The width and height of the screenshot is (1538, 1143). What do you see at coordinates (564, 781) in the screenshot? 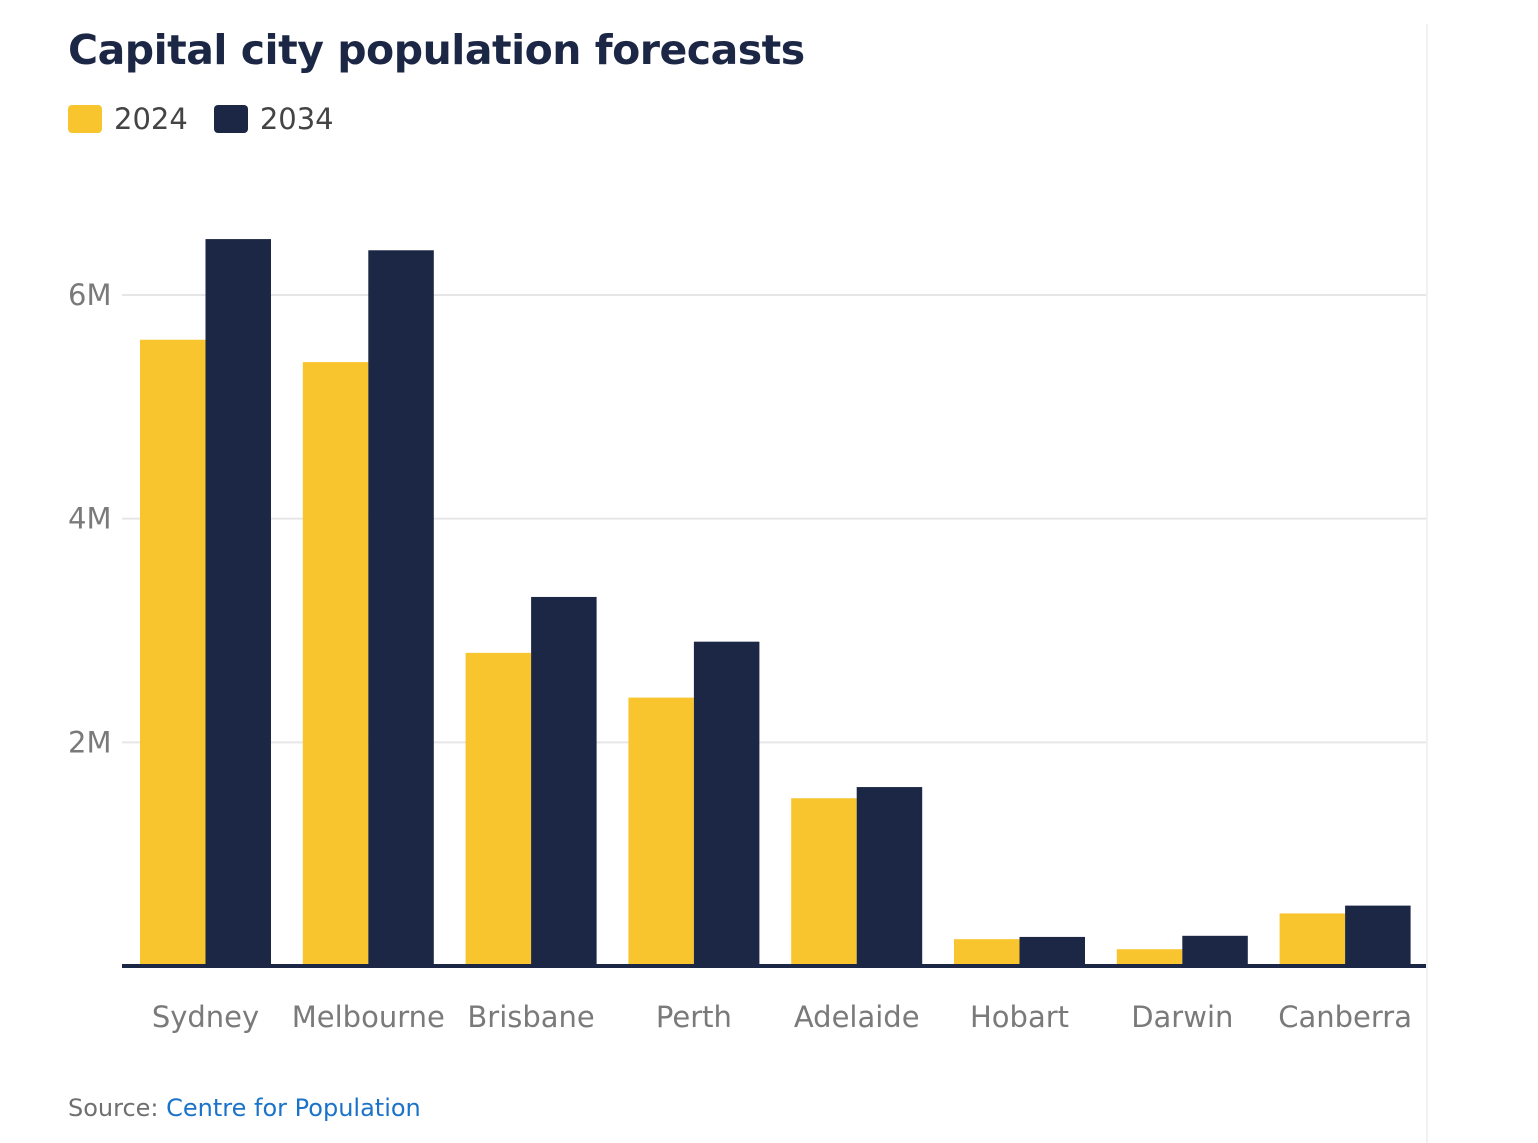
I see `bar-brisbane-2034` at bounding box center [564, 781].